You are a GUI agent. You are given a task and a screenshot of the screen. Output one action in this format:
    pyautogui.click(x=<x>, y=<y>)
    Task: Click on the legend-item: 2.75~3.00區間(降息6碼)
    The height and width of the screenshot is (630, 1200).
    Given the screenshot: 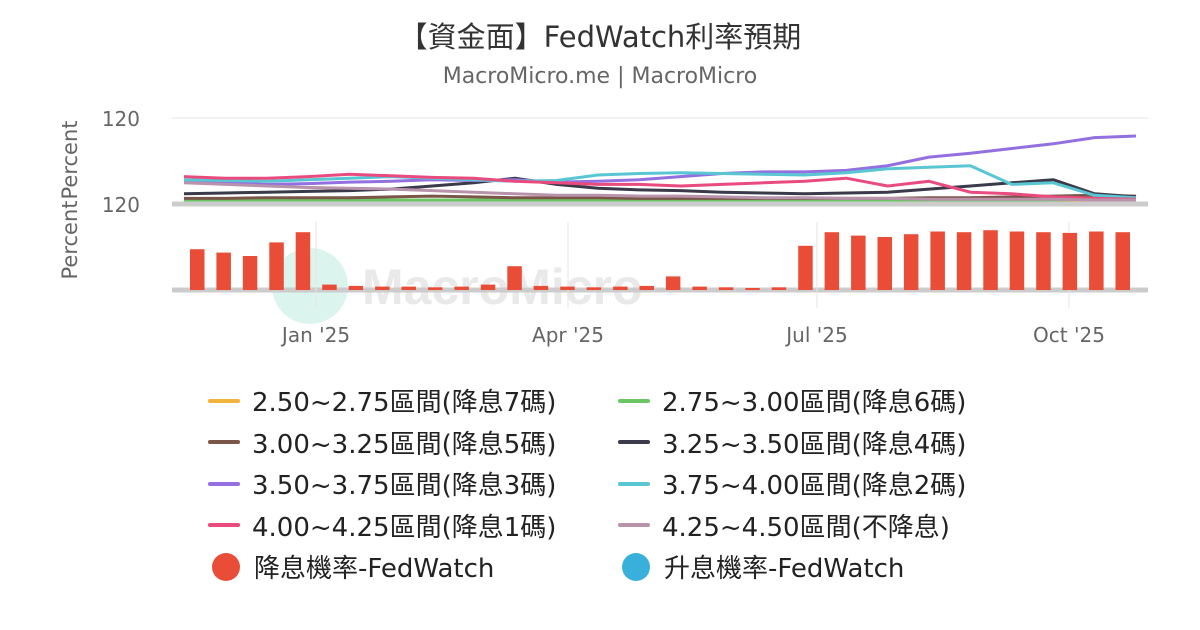 What is the action you would take?
    pyautogui.click(x=823, y=401)
    